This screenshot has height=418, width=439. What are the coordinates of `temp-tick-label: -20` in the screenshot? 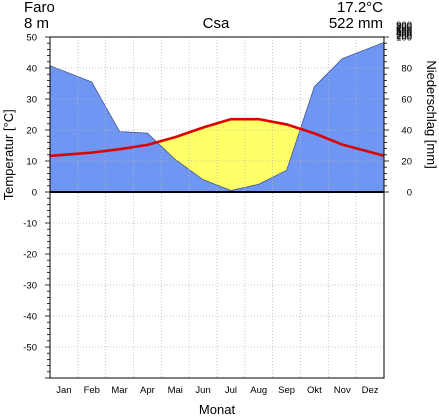 It's located at (30, 255).